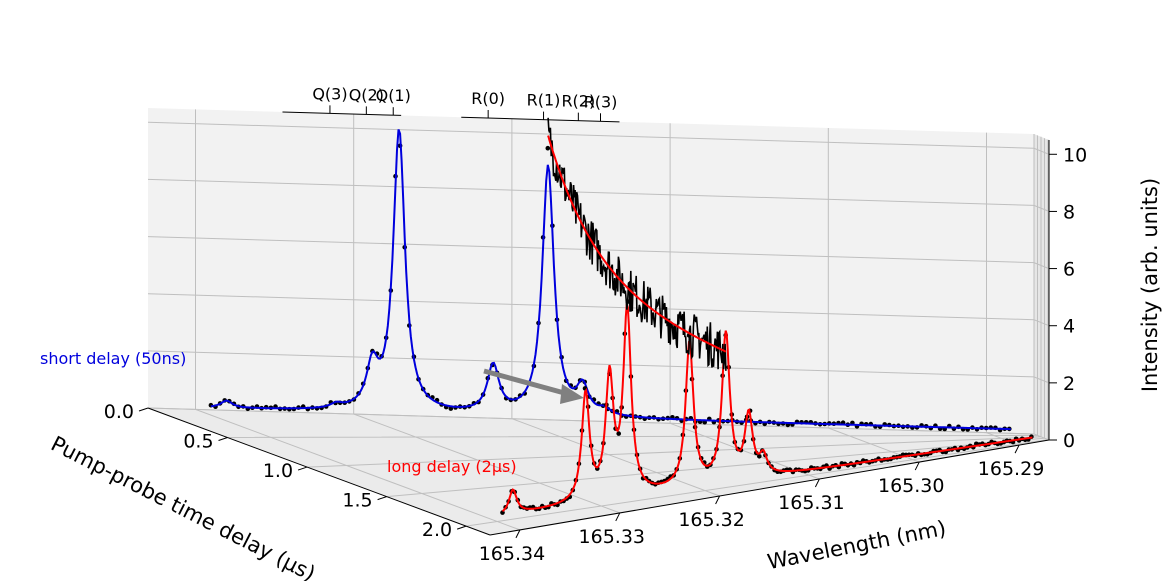  What do you see at coordinates (113, 358) in the screenshot?
I see `annotation-short-delay: short delay (50ns)` at bounding box center [113, 358].